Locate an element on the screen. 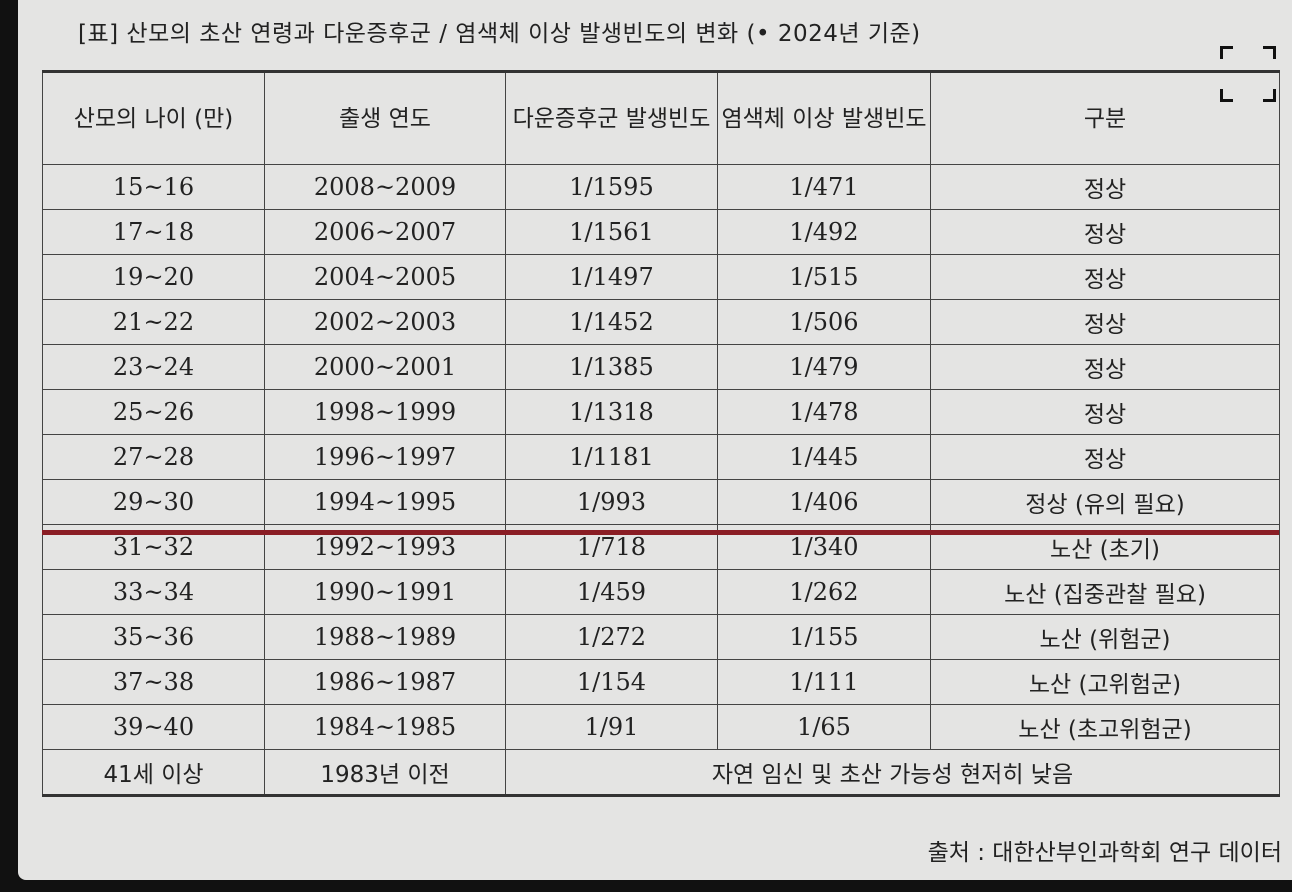 The height and width of the screenshot is (892, 1292). cell-down: 1/1561 is located at coordinates (611, 232).